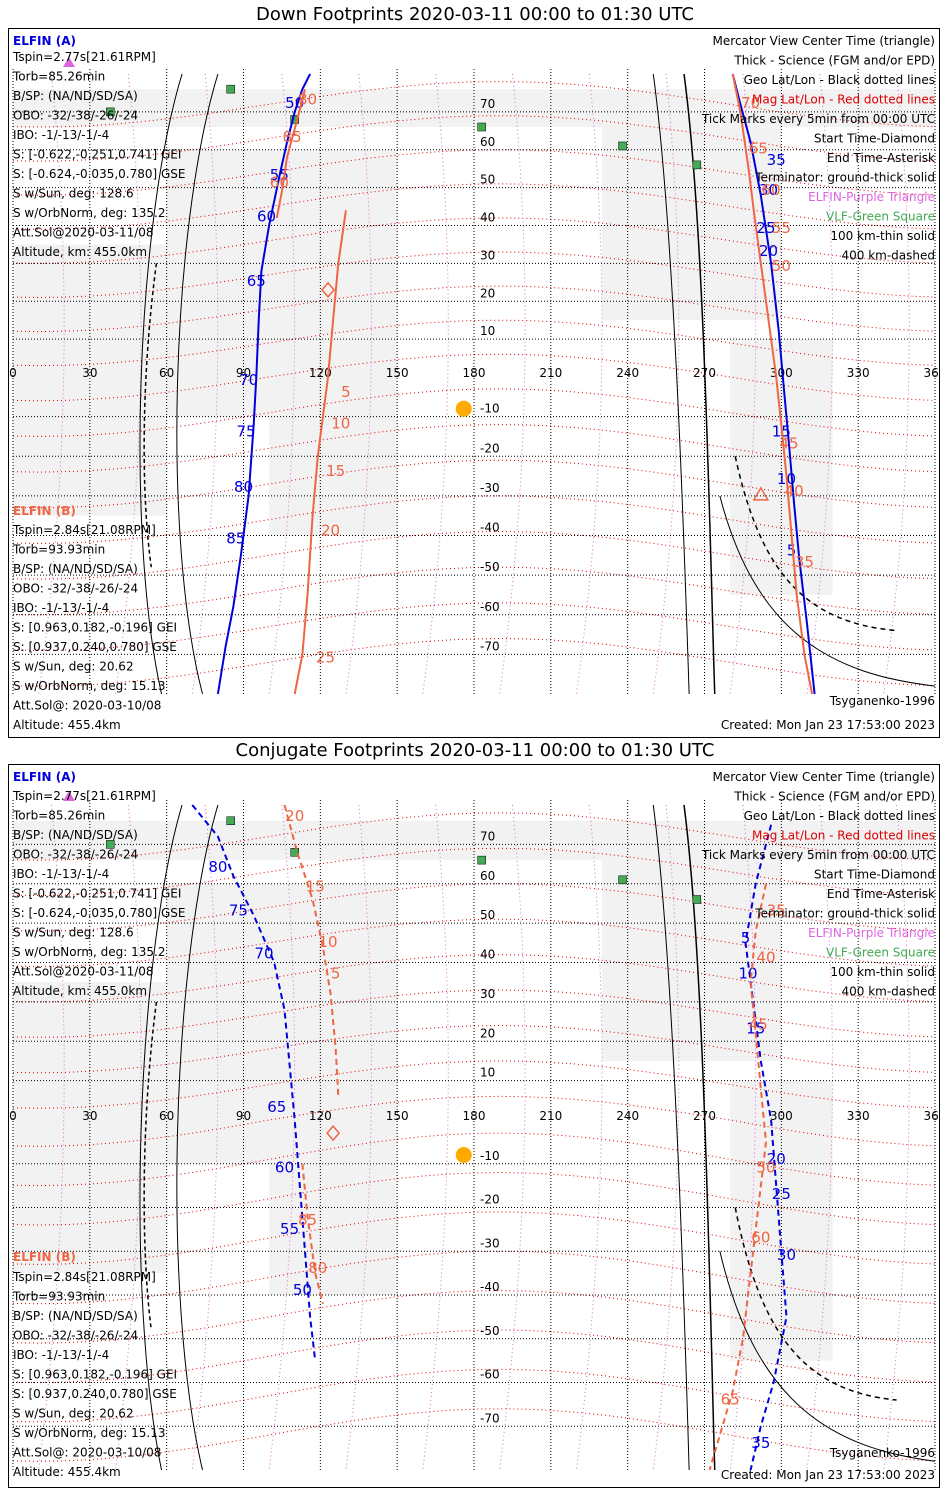 The image size is (950, 1500). Describe the element at coordinates (166, 373) in the screenshot. I see `lon-tick-label: 60` at that location.